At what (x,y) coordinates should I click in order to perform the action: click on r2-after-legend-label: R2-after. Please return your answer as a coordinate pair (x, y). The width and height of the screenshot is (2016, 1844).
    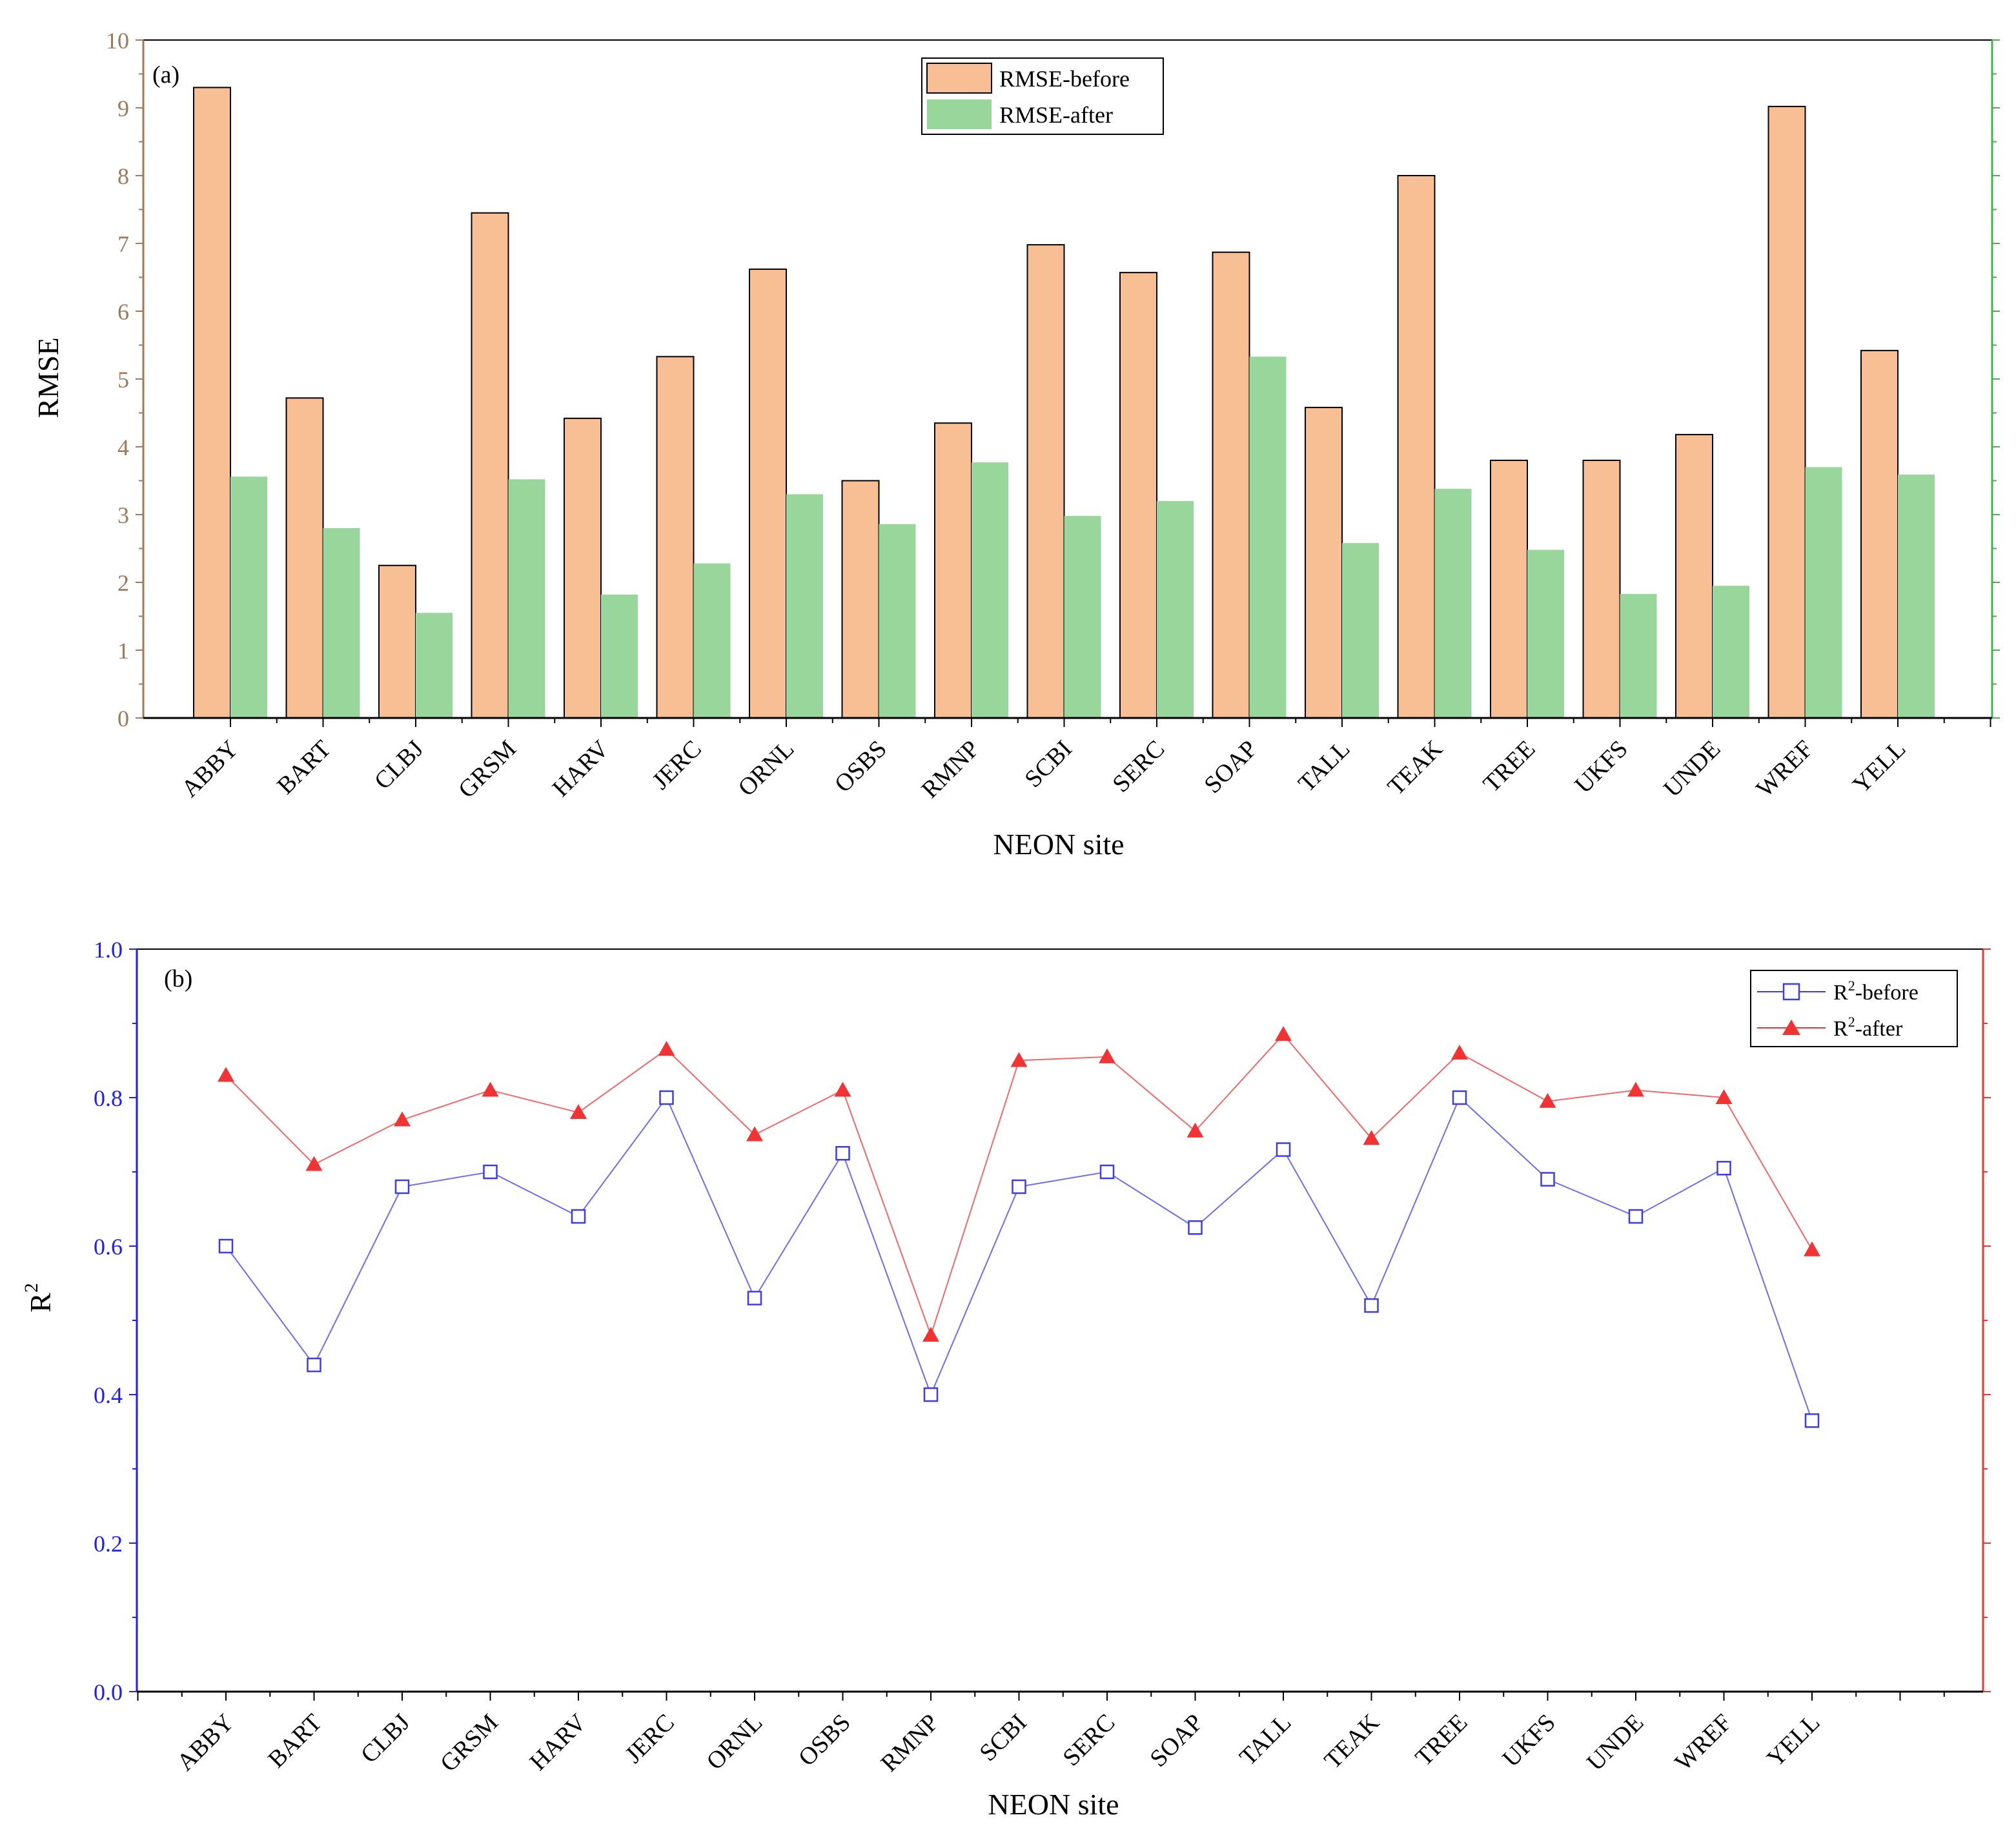
    Looking at the image, I should click on (1868, 1027).